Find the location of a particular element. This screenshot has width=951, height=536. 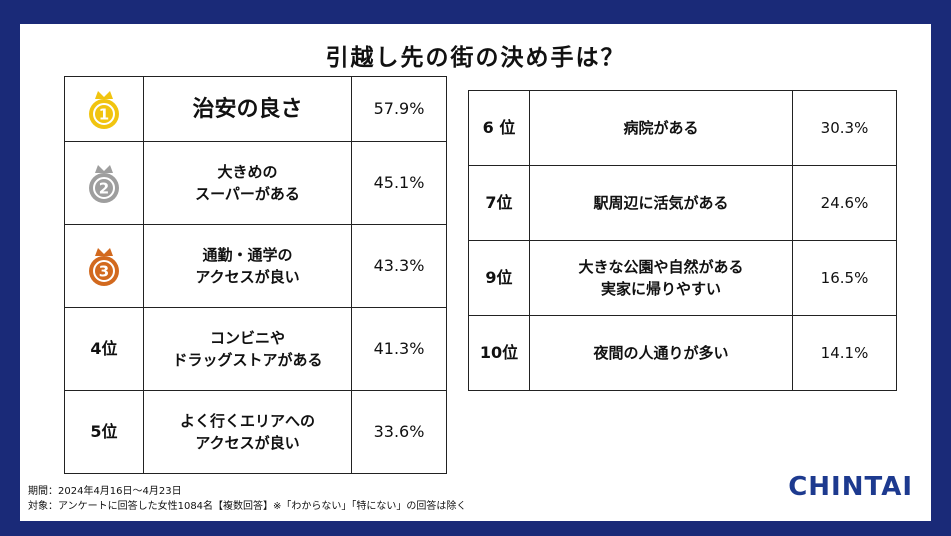

table-row: 9位 大きな公園や自然がある 実家に帰りやすい 16.5% is located at coordinates (682, 278).